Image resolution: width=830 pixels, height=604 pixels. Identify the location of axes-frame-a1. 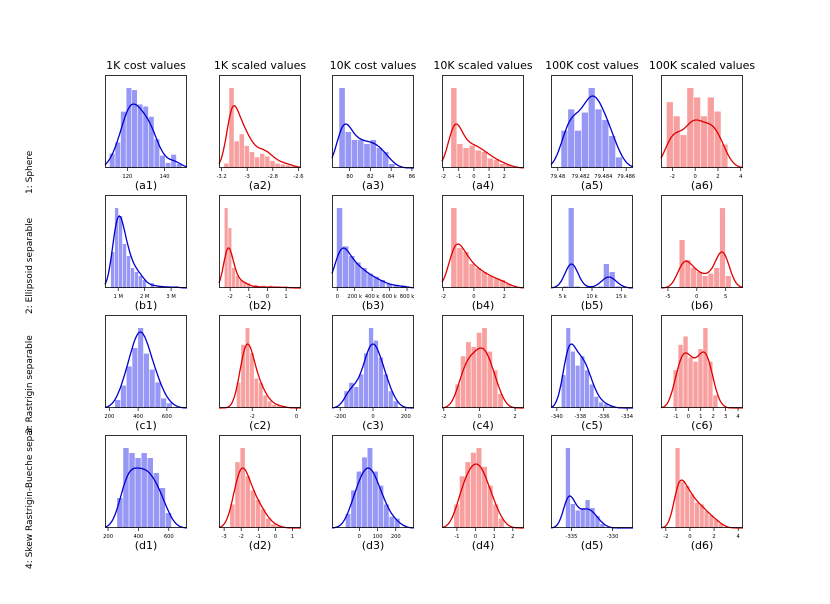
(146, 121).